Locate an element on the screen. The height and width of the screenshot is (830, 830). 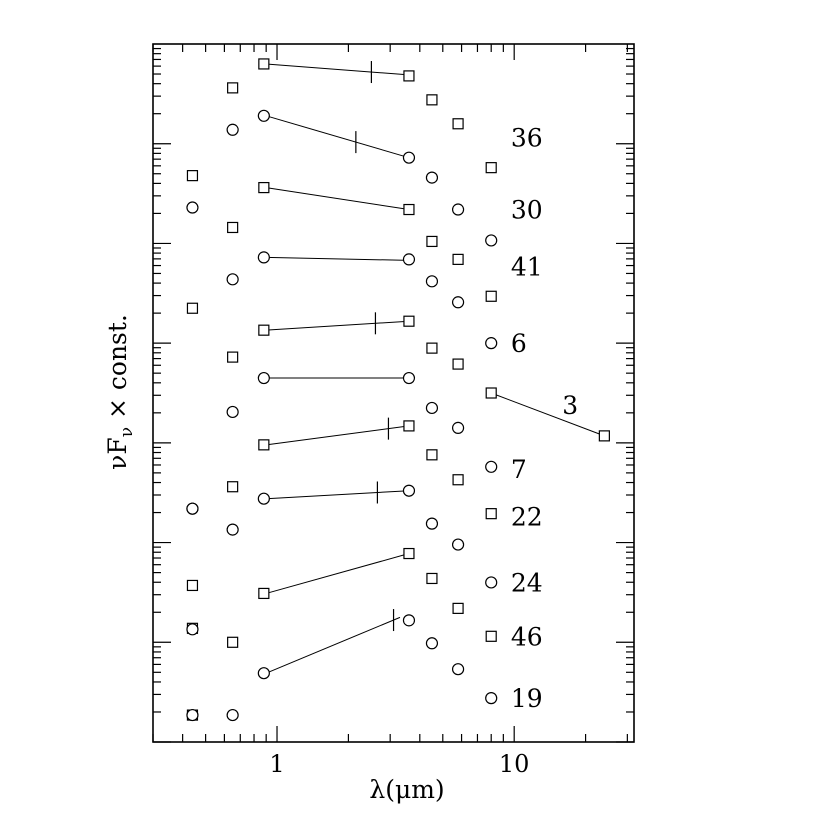
series-label: 36 is located at coordinates (527, 138).